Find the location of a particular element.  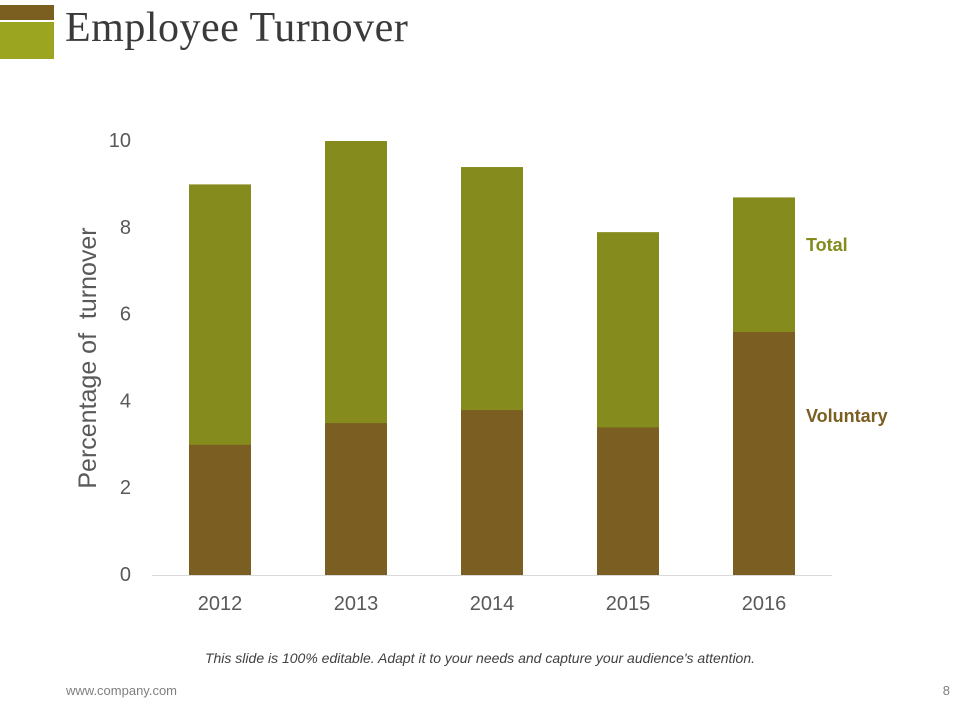

y-tick-2: 2 is located at coordinates (125, 488).